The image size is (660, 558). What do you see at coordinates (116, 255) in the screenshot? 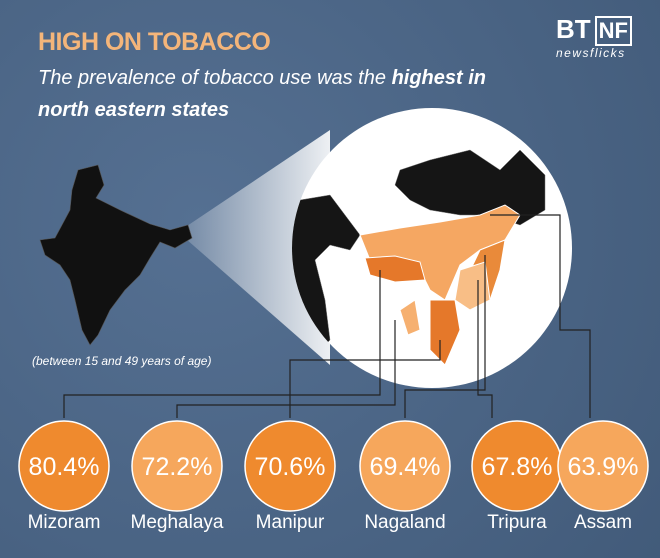
I see `india-map` at bounding box center [116, 255].